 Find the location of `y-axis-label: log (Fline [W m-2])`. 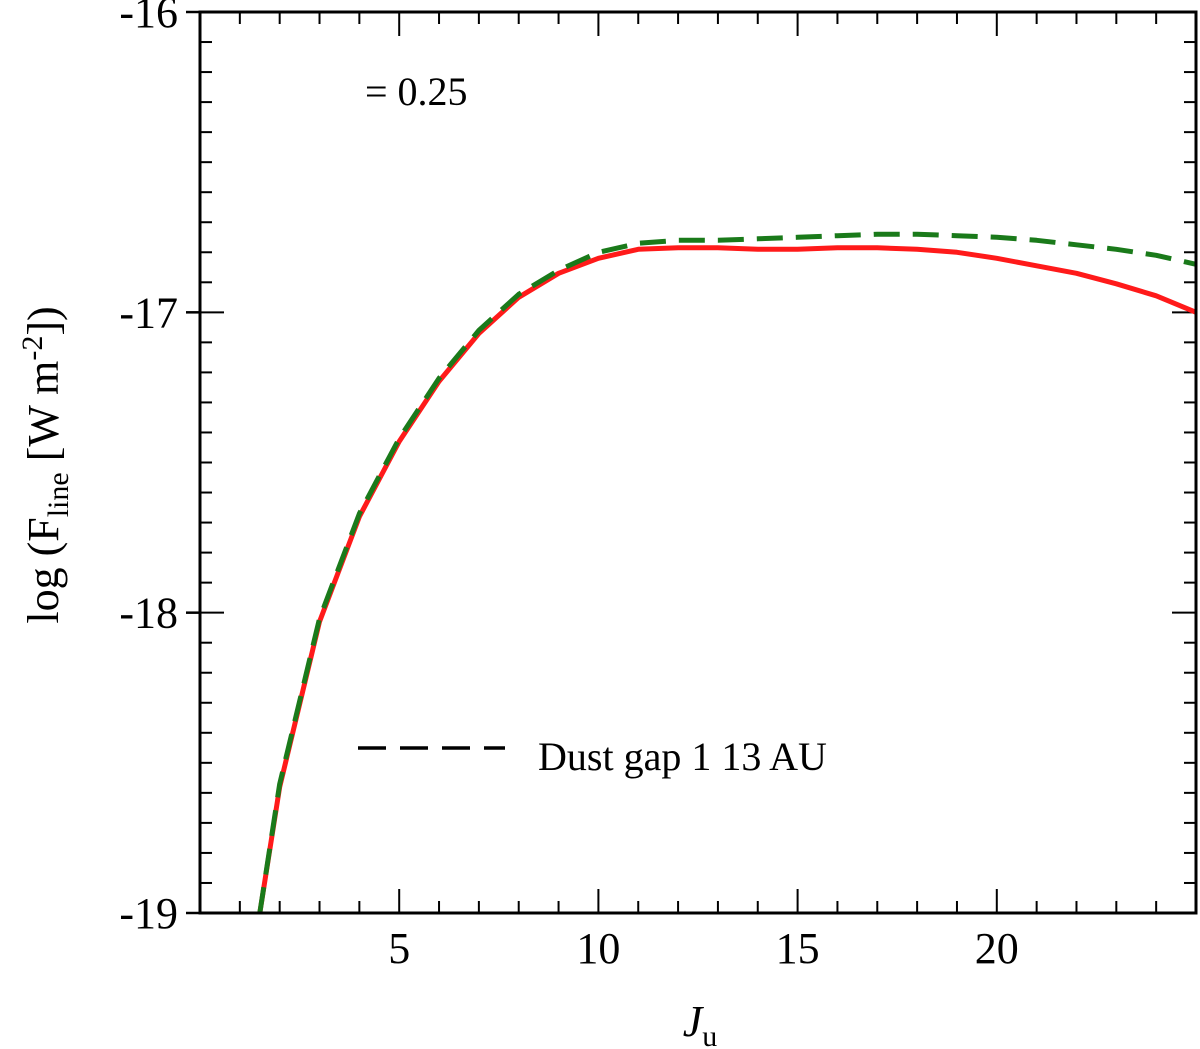

y-axis-label: log (Fline [W m-2]) is located at coordinates (45, 464).